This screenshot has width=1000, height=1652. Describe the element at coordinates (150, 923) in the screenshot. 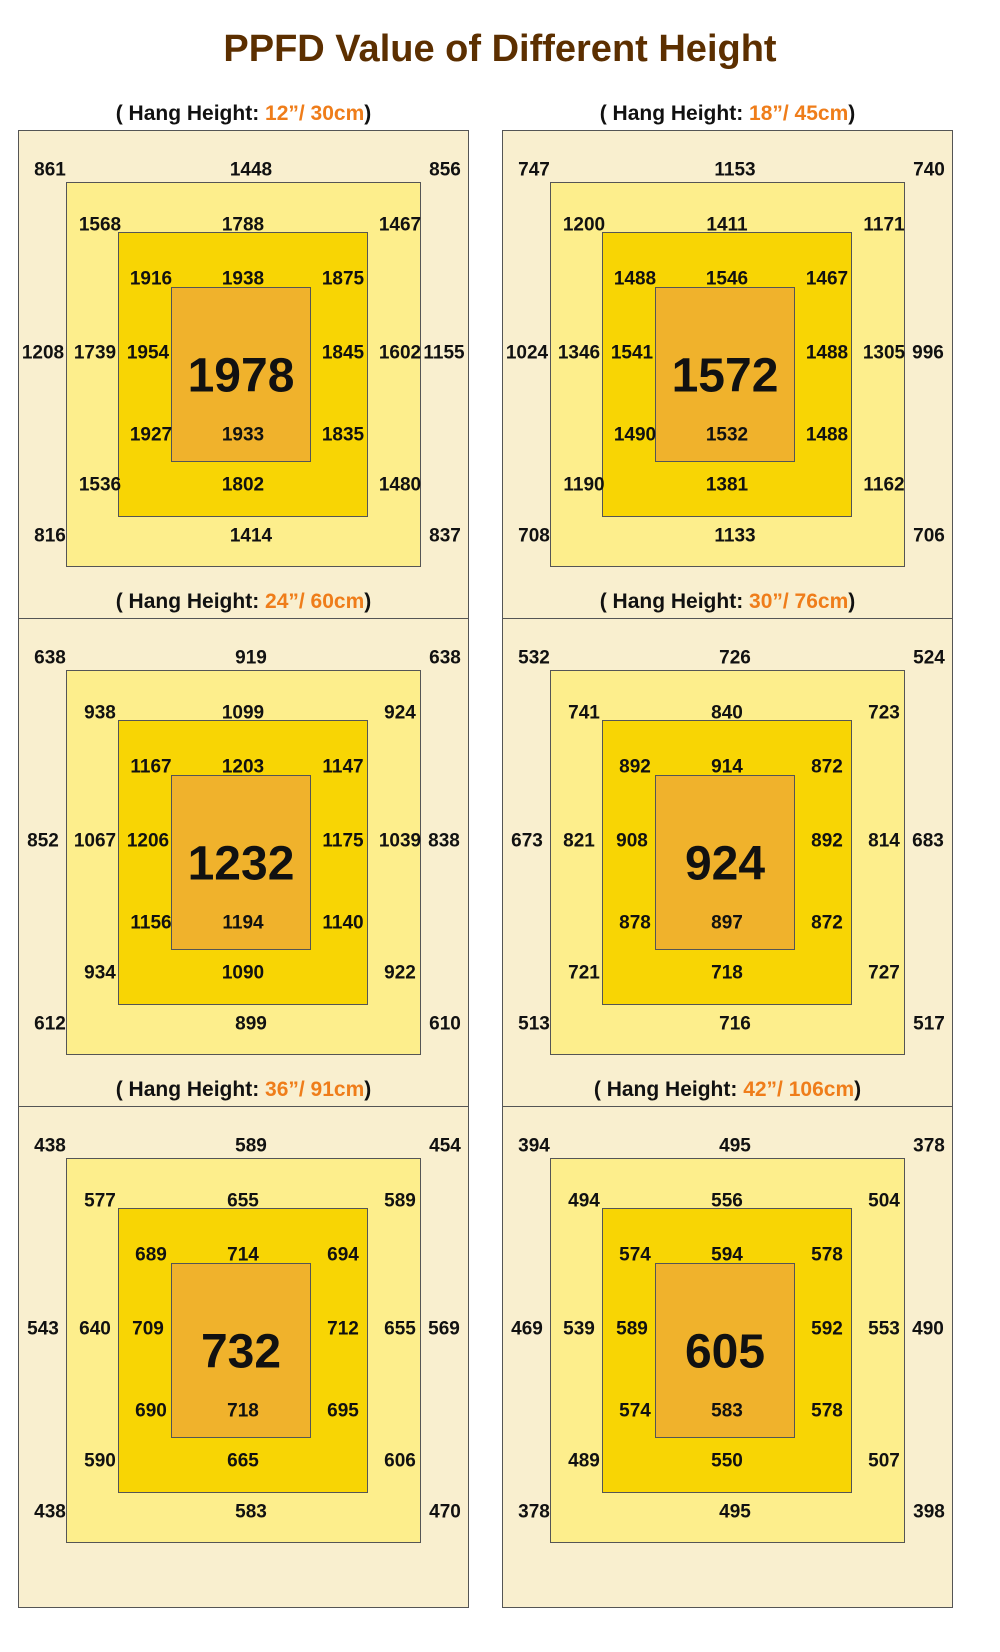

I see `inner-value-bottom-left: 1156` at that location.